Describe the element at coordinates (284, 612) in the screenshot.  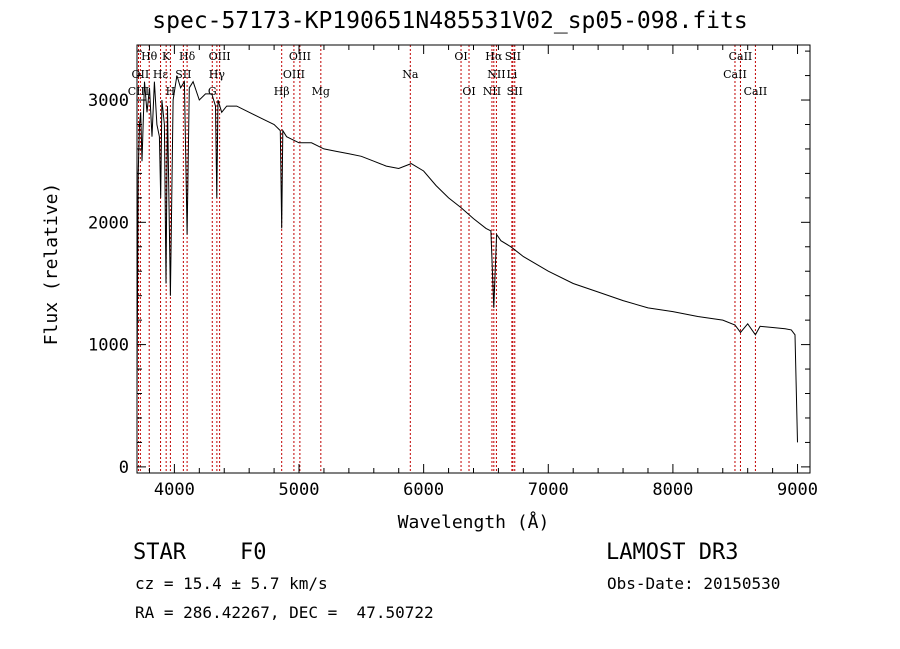
I see `coordinates-text: RA = 286.42267, DEC = 47.50722` at that location.